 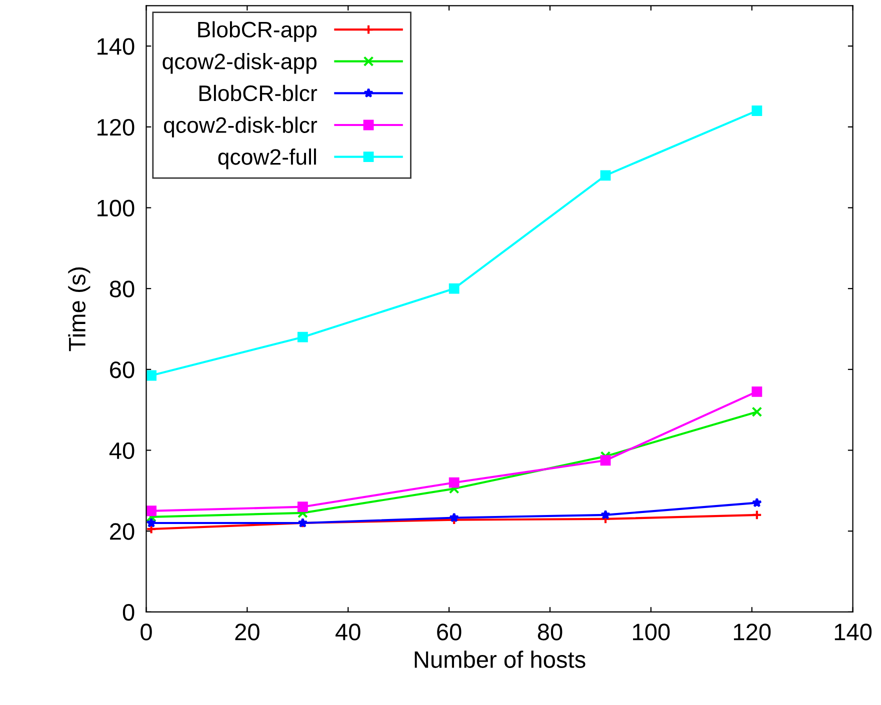 I want to click on y-tick-label: 40, so click(x=121, y=451).